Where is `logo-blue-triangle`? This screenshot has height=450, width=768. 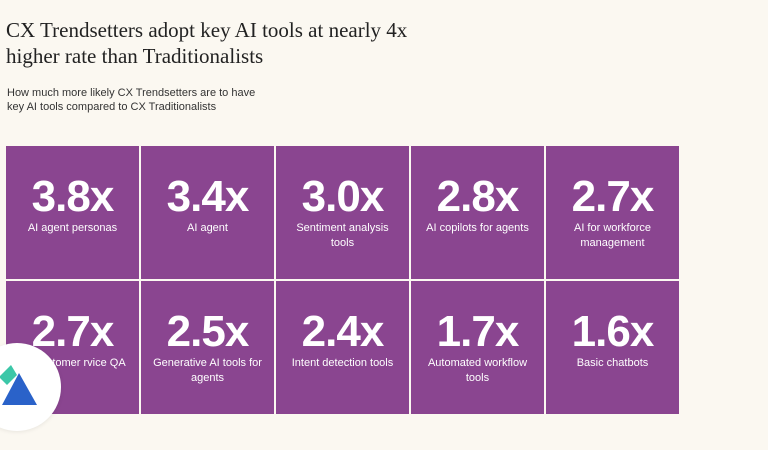
logo-blue-triangle is located at coordinates (19, 389).